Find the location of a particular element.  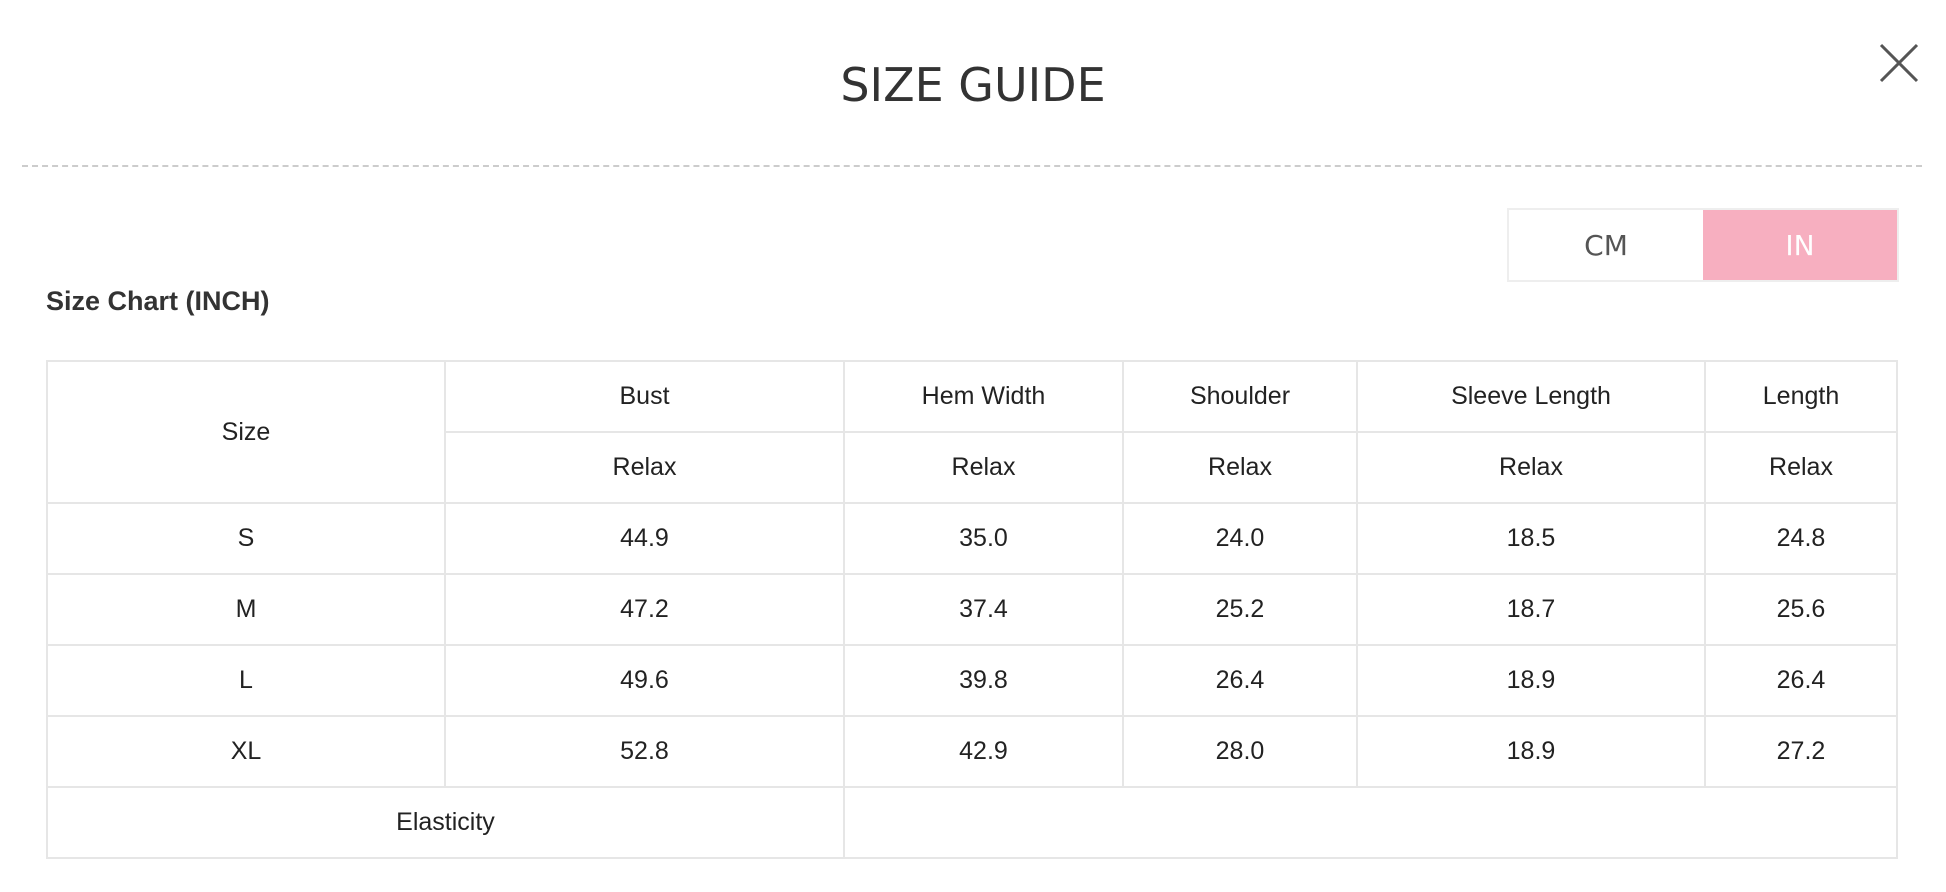

size-header: Size is located at coordinates (246, 432).